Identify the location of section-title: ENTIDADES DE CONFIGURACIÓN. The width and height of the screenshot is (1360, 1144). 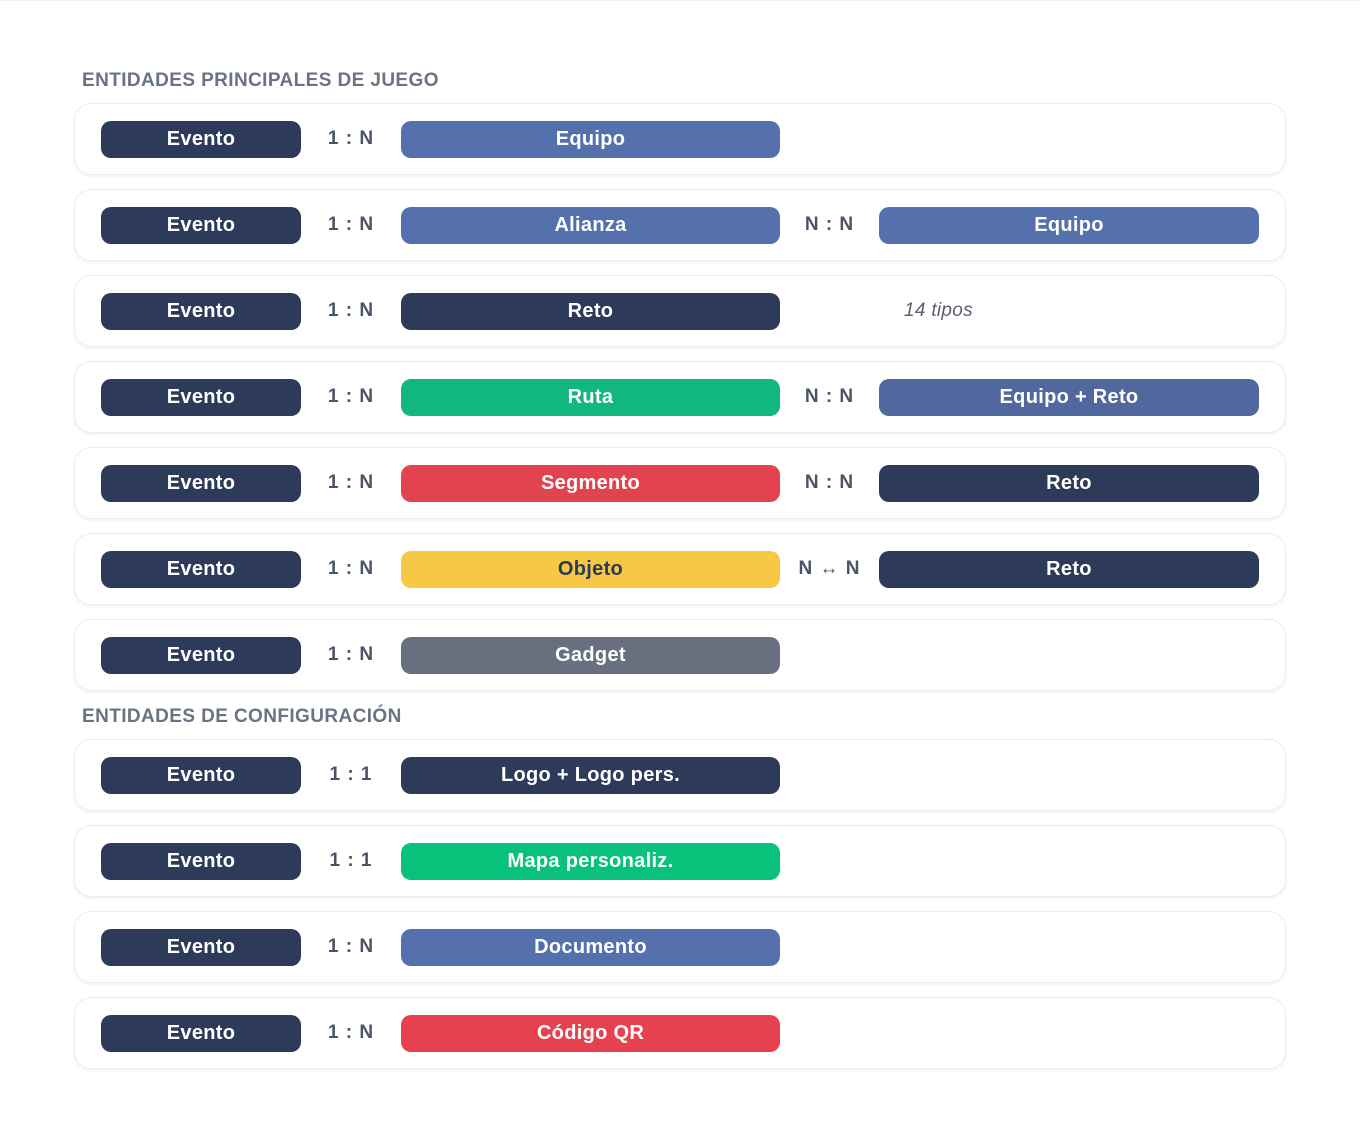
(242, 716).